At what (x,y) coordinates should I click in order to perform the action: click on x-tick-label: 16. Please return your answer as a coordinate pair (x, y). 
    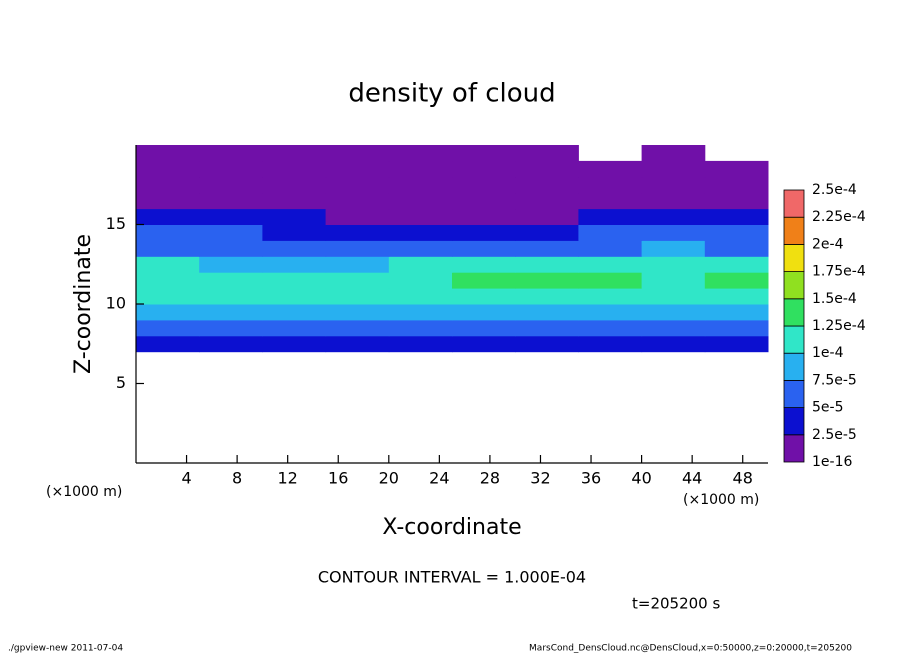
    Looking at the image, I should click on (338, 478).